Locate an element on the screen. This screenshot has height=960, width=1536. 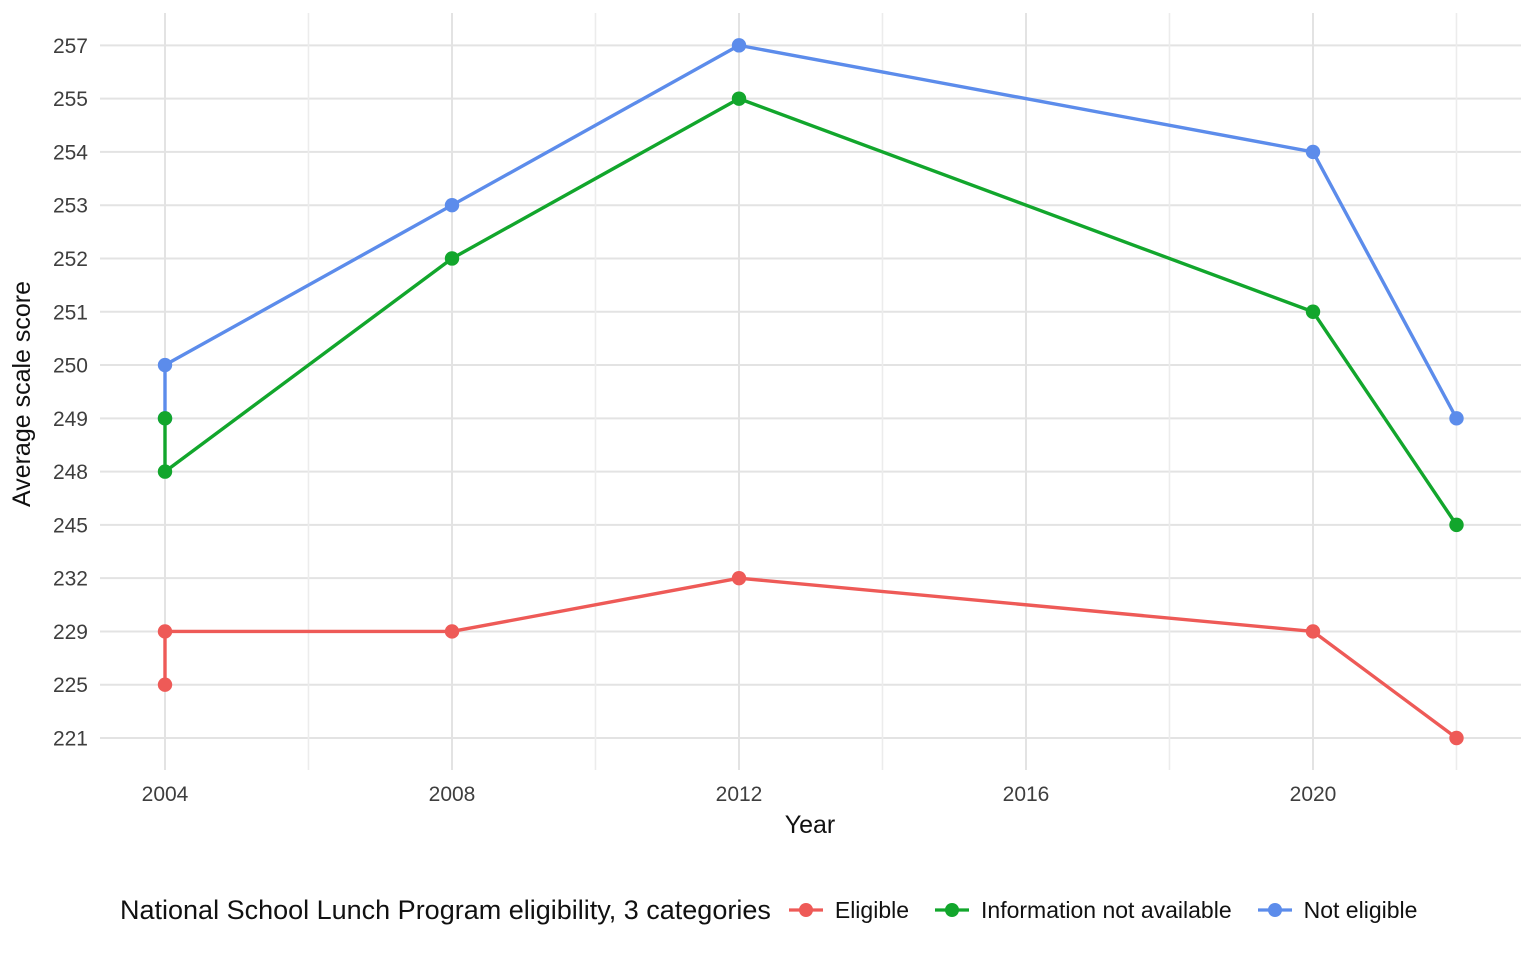
legend-item-not-eligible: Not eligible is located at coordinates (1337, 910).